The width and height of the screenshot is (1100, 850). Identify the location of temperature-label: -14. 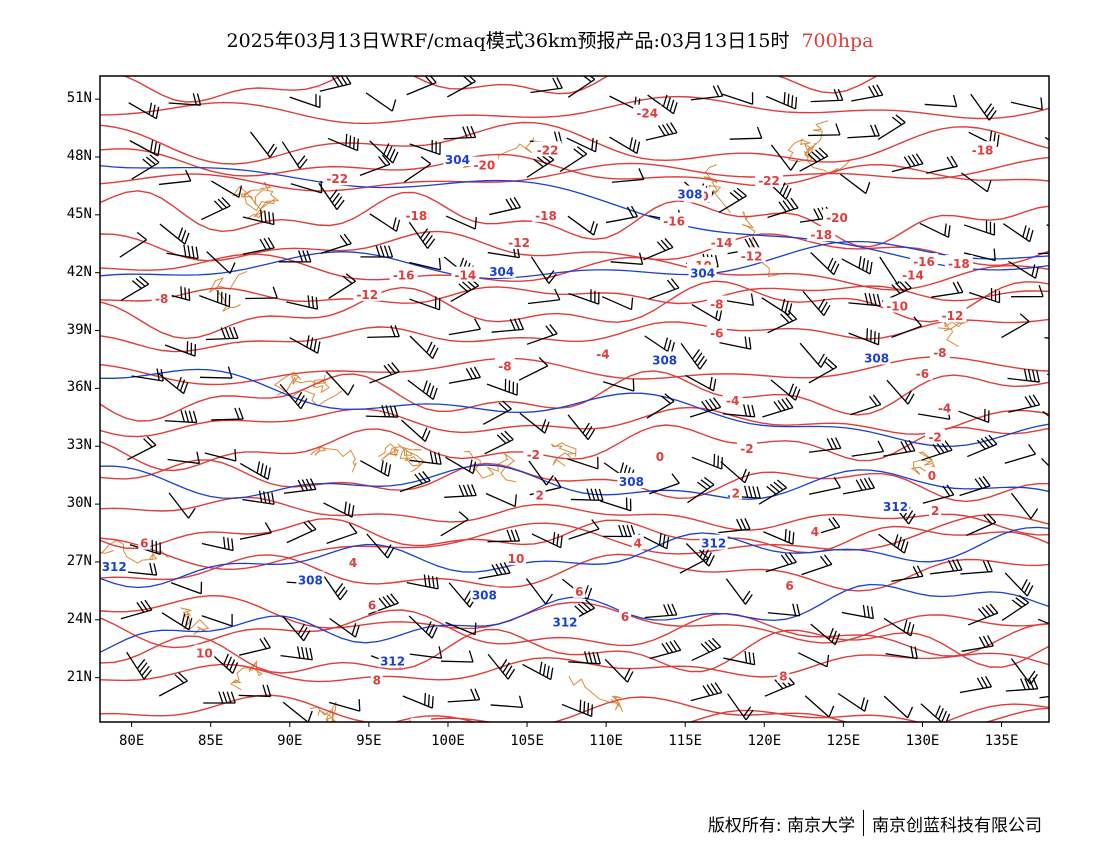
(466, 276).